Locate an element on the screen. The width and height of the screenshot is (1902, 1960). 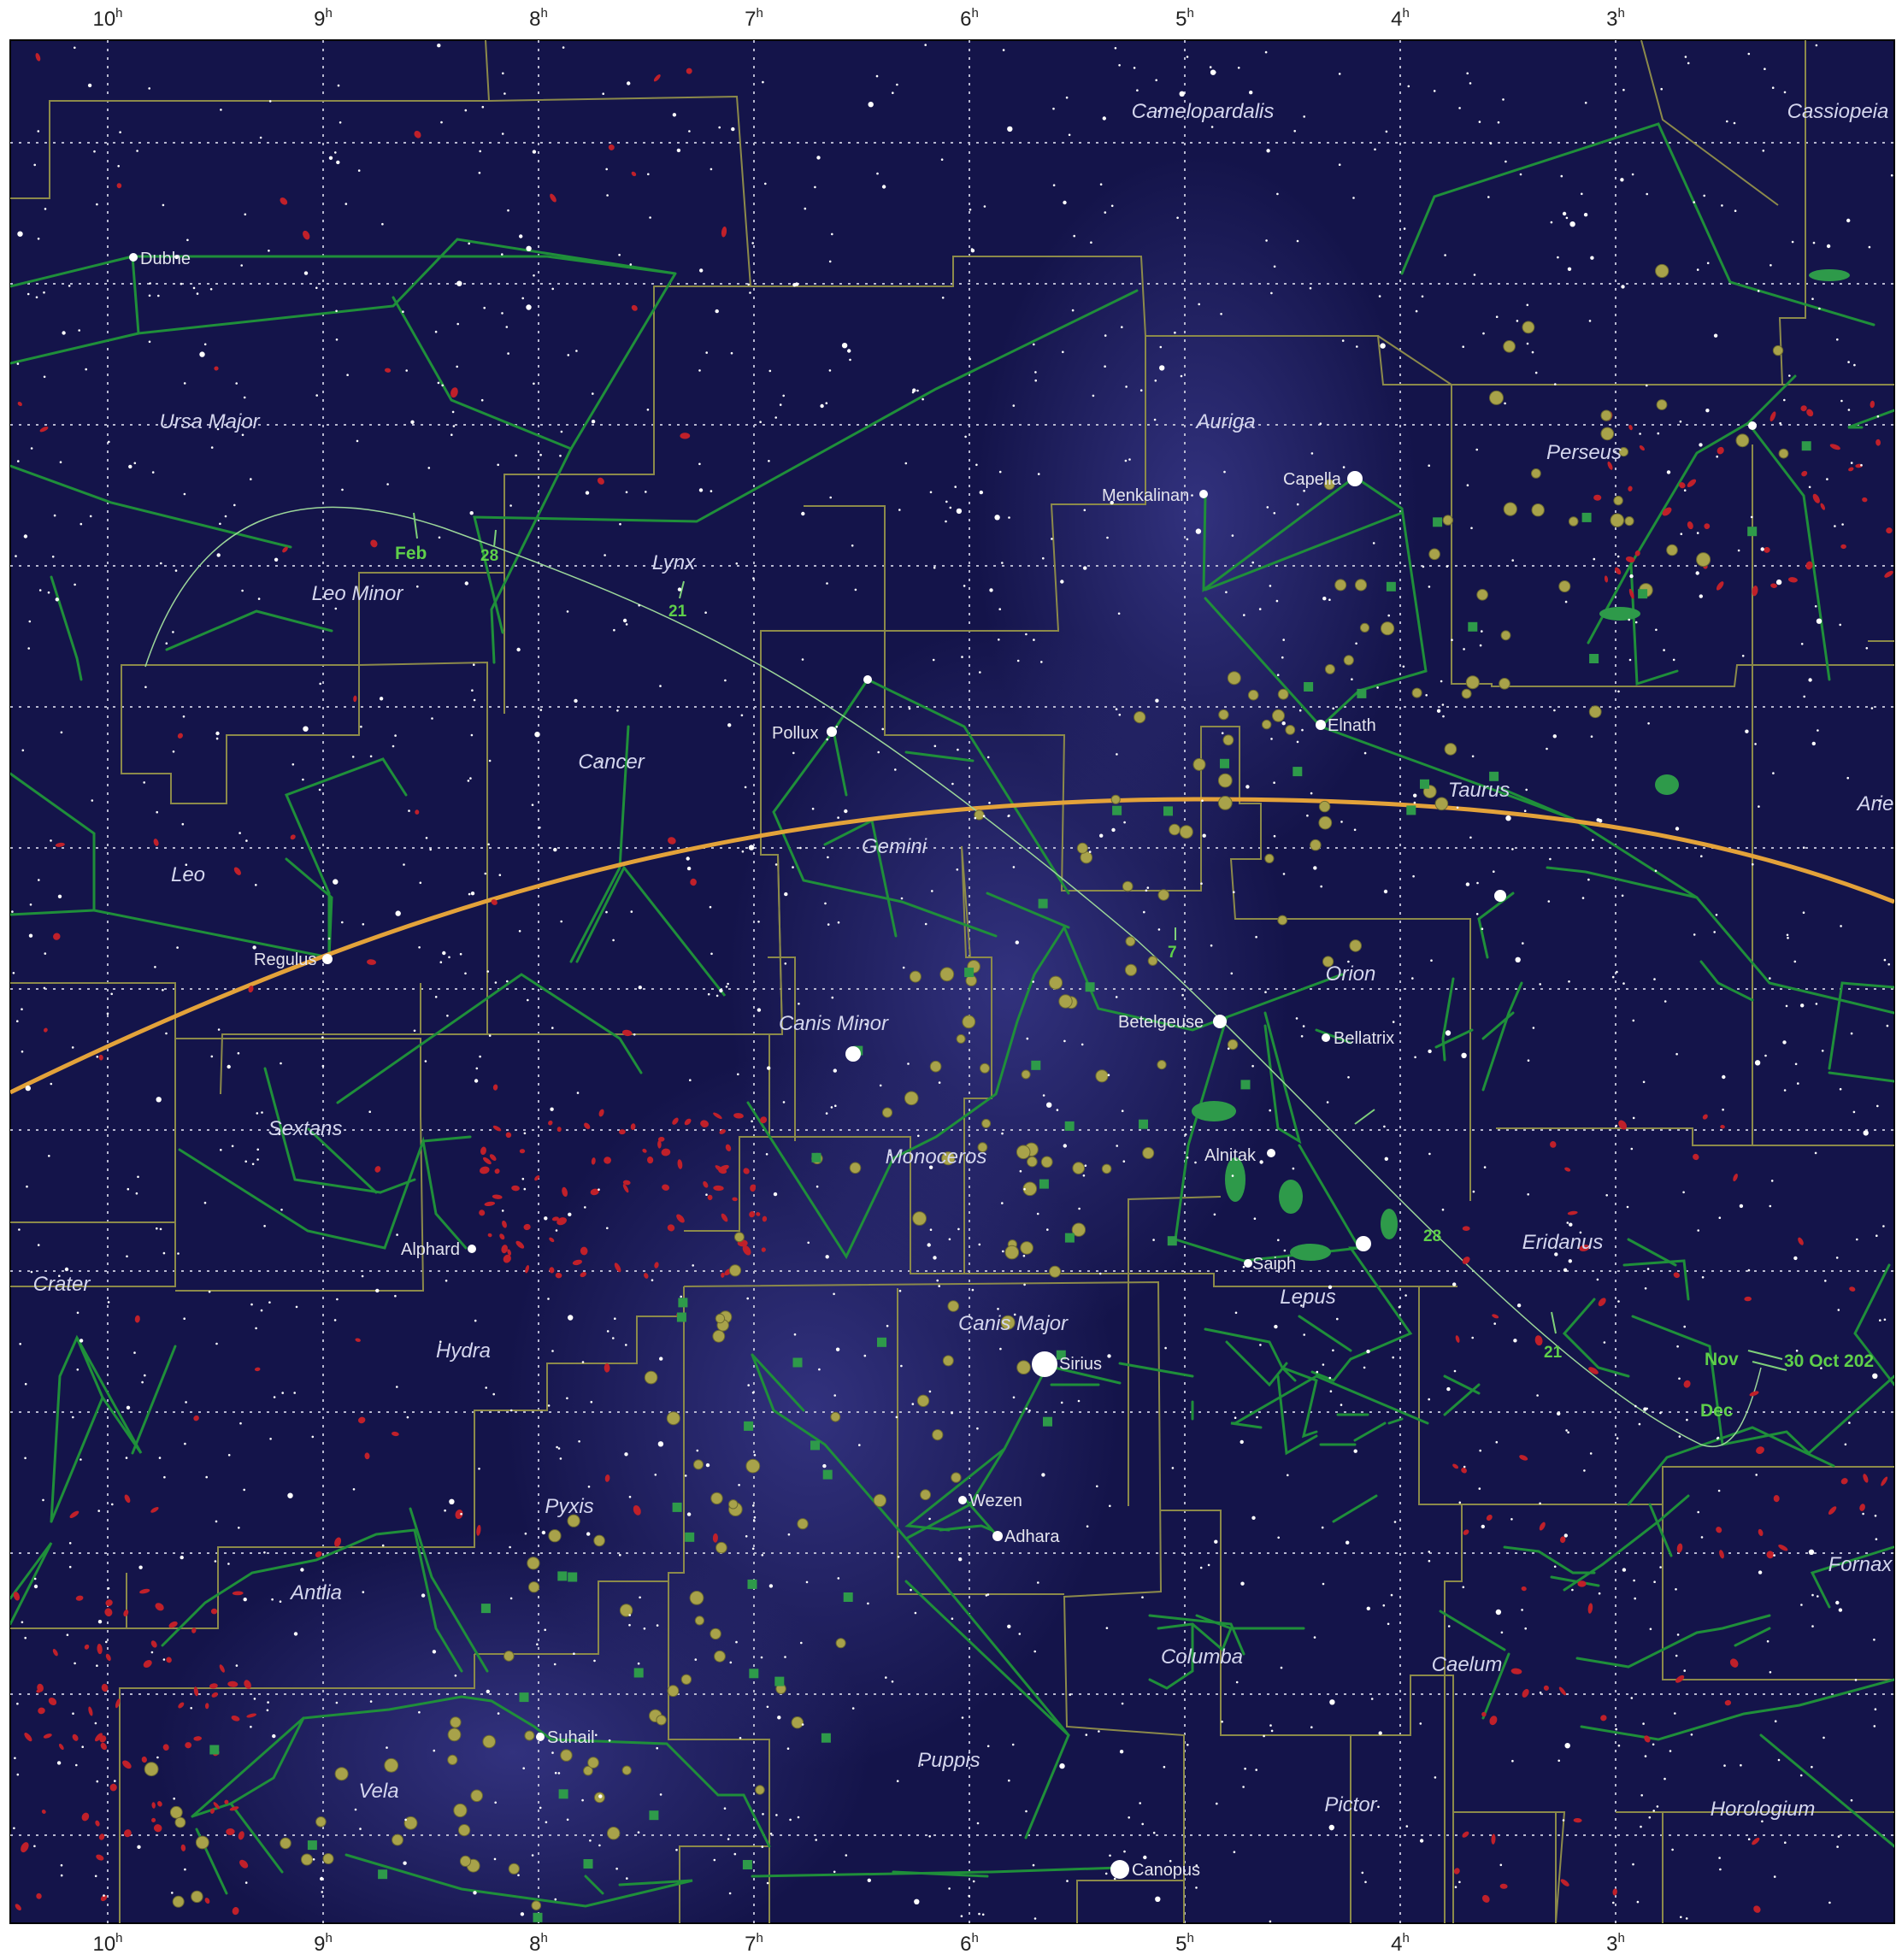
label-suhail: Suhail is located at coordinates (571, 1738).